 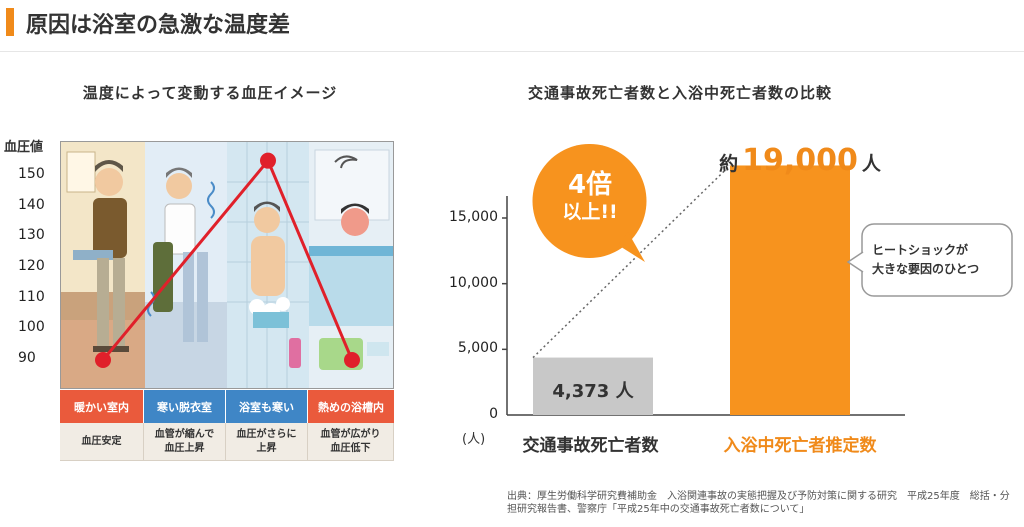 I want to click on bar-value-label-bath: 約 19,000 人, so click(x=800, y=160).